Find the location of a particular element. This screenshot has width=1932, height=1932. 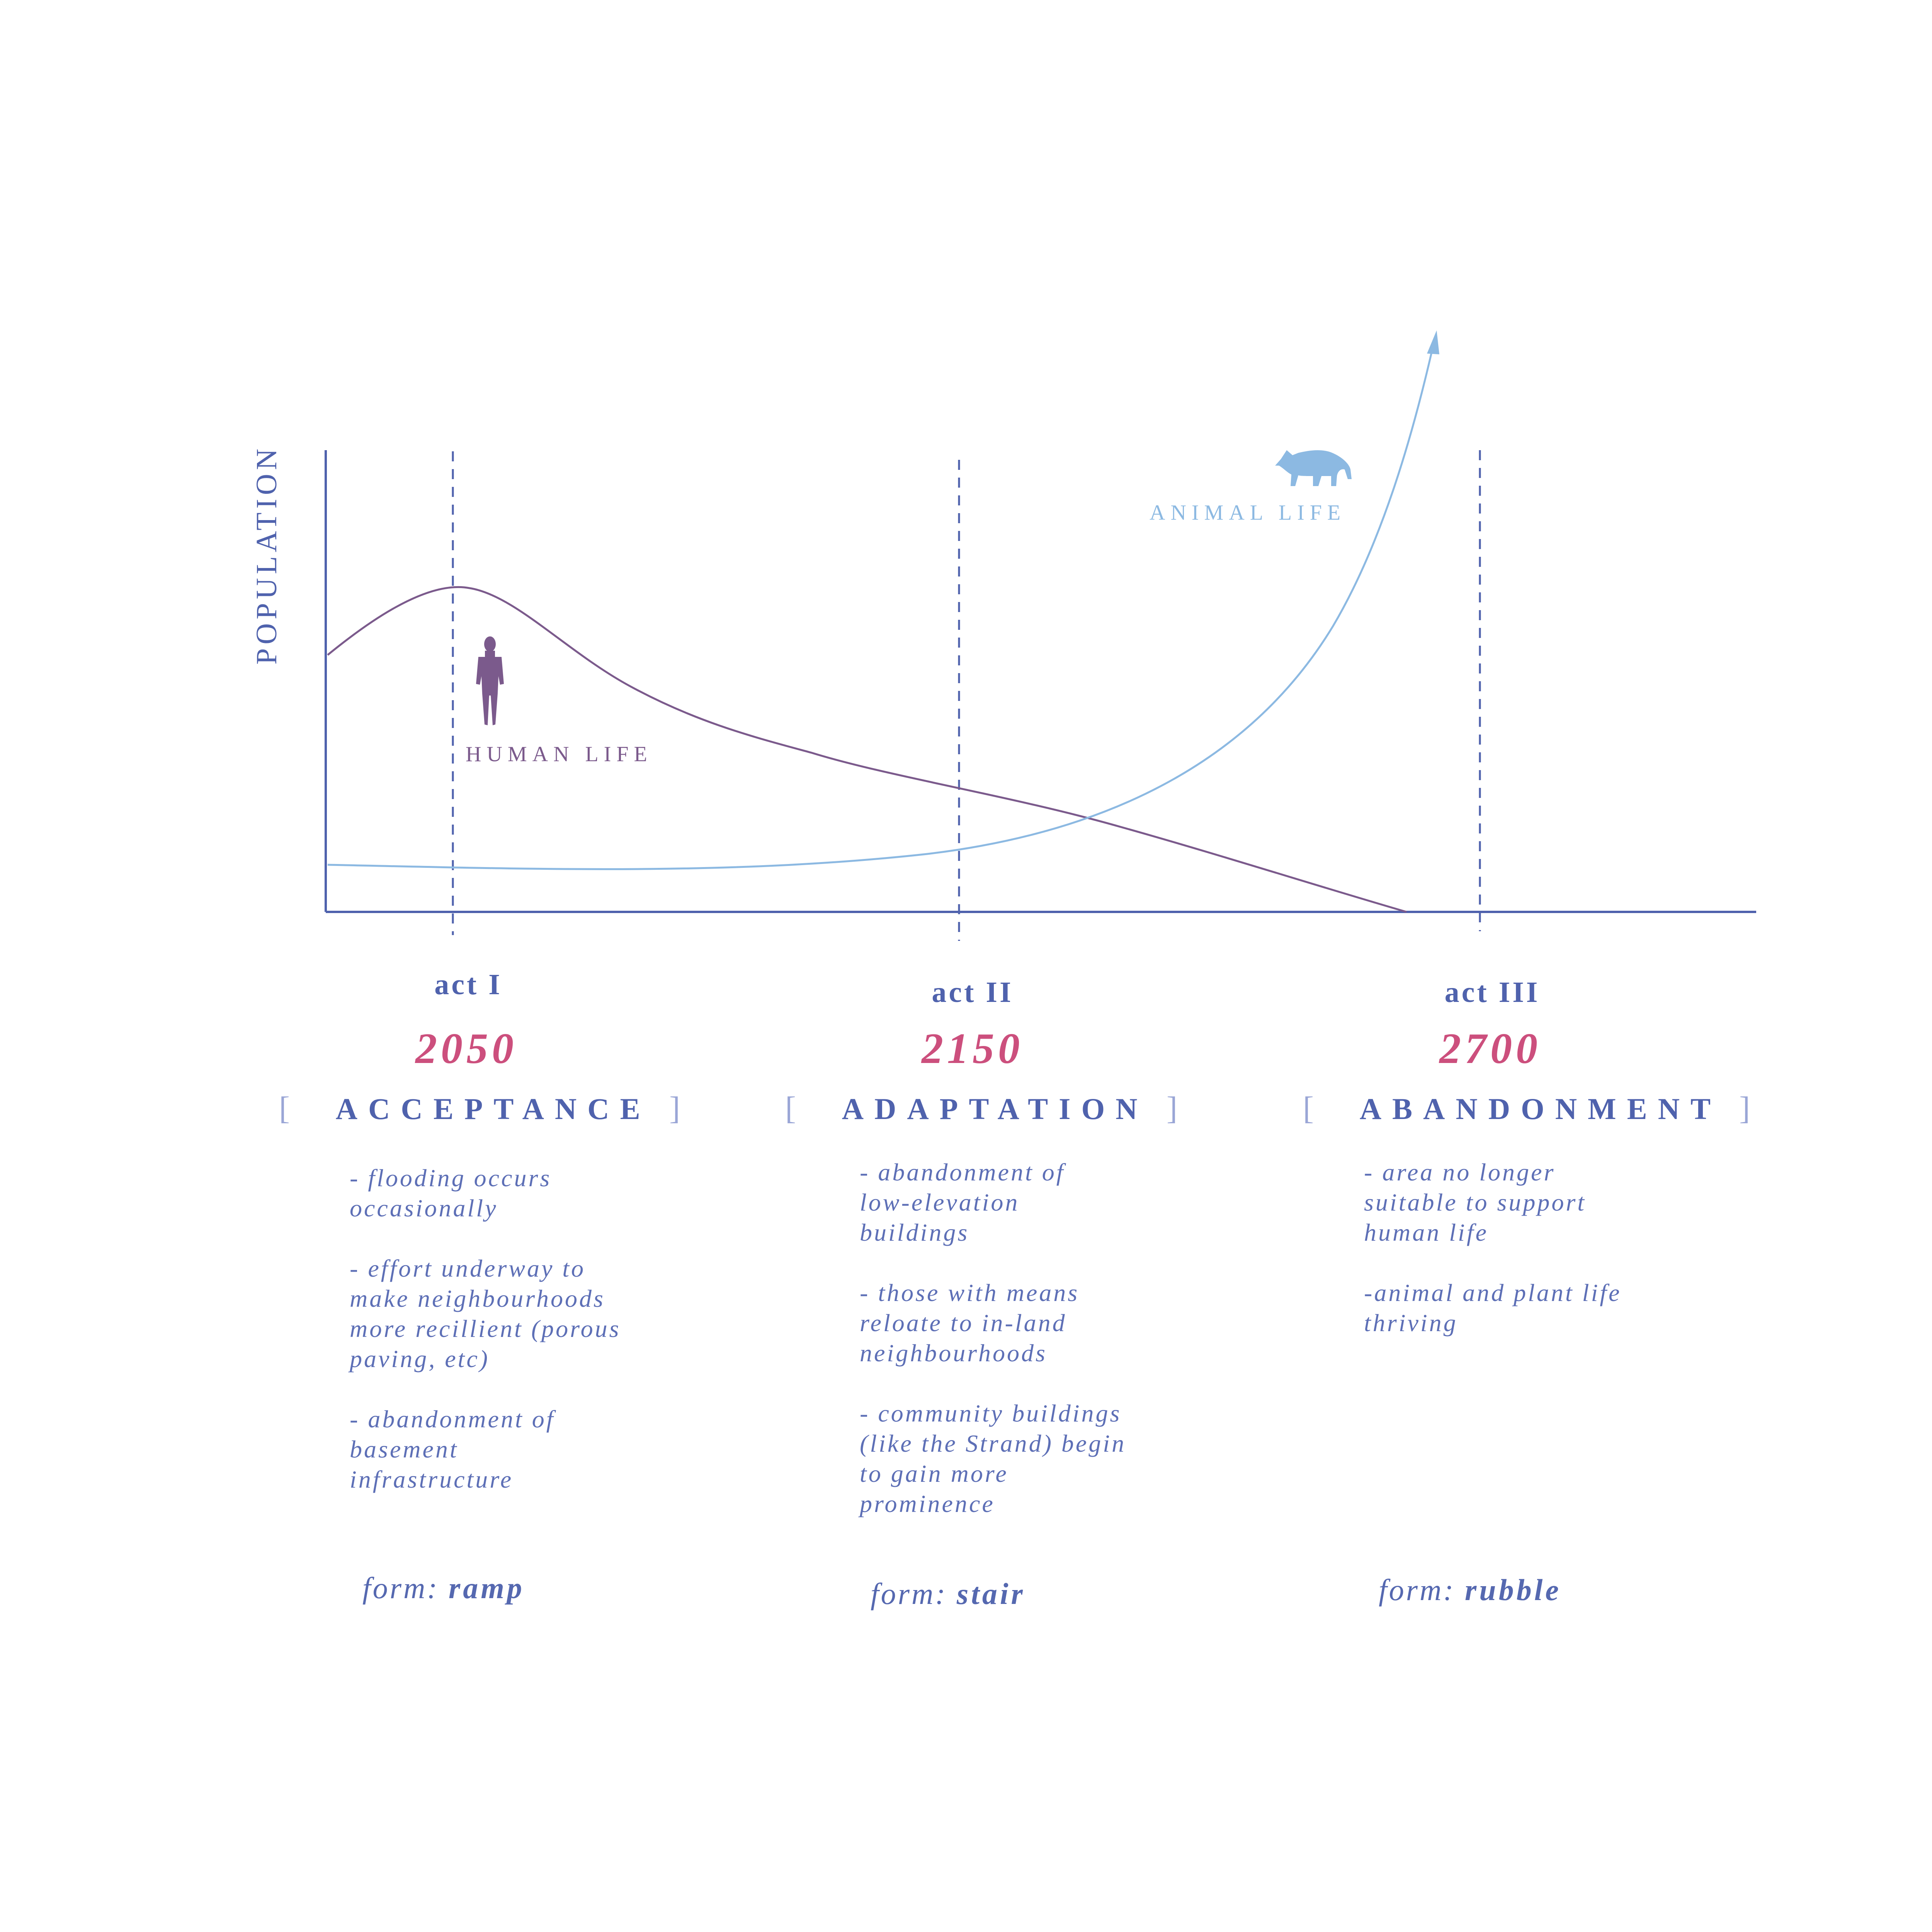

act-1-year-wrap: 2050 is located at coordinates (472, 1049).